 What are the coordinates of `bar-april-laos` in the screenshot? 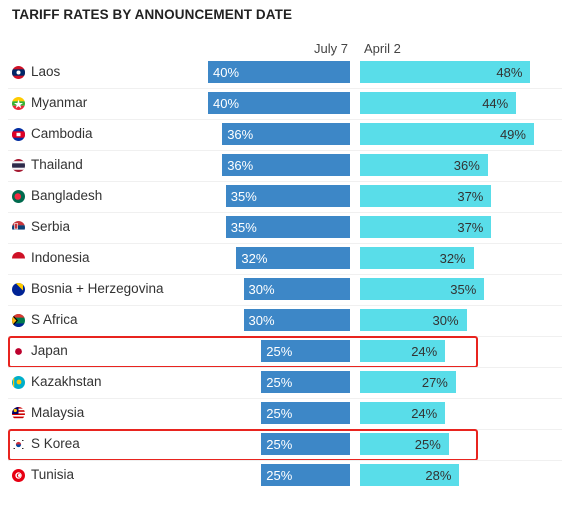 It's located at (445, 72).